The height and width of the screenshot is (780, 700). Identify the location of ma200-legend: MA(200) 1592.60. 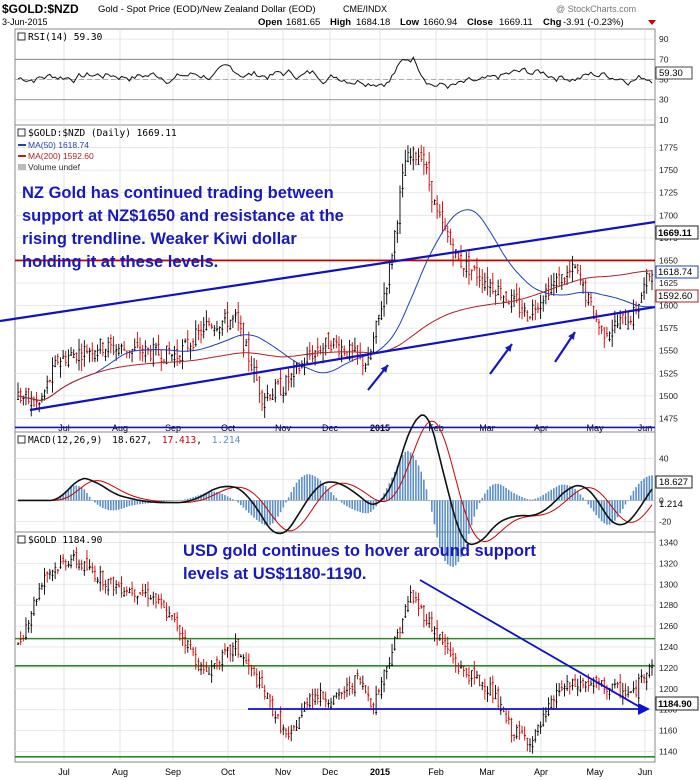
(61, 156).